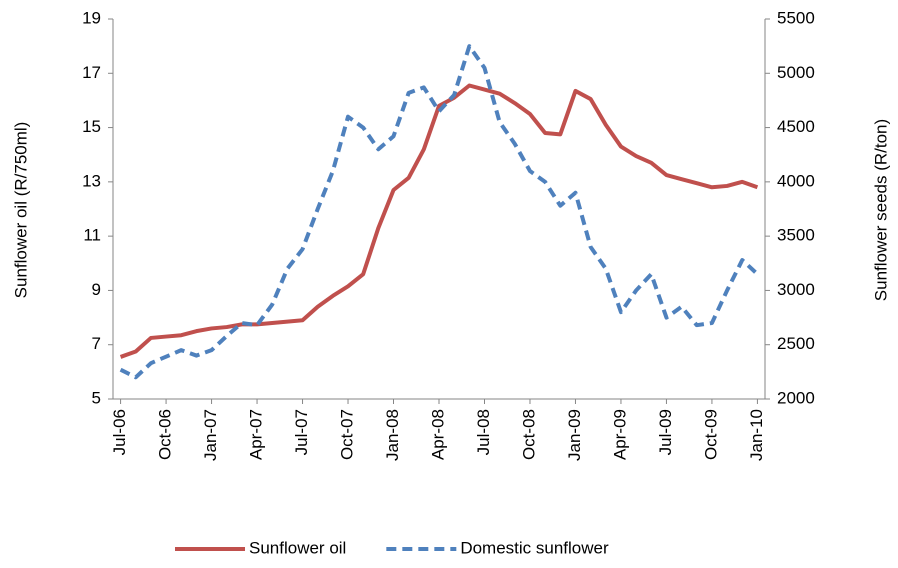  What do you see at coordinates (210, 435) in the screenshot?
I see `x-tick-label: Jan-07` at bounding box center [210, 435].